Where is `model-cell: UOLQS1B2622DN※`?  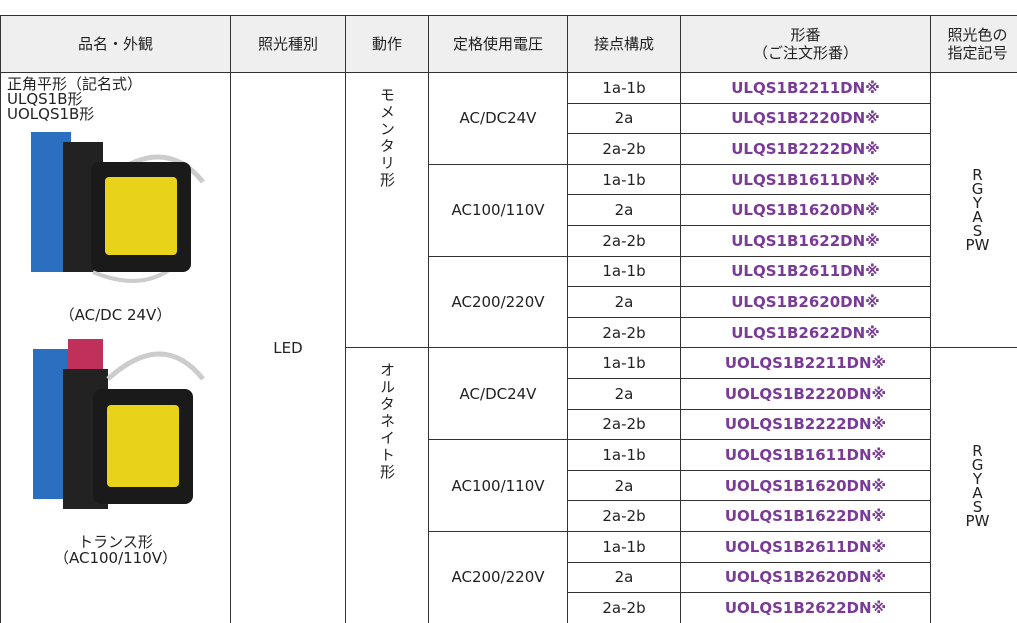 model-cell: UOLQS1B2622DN※ is located at coordinates (805, 607).